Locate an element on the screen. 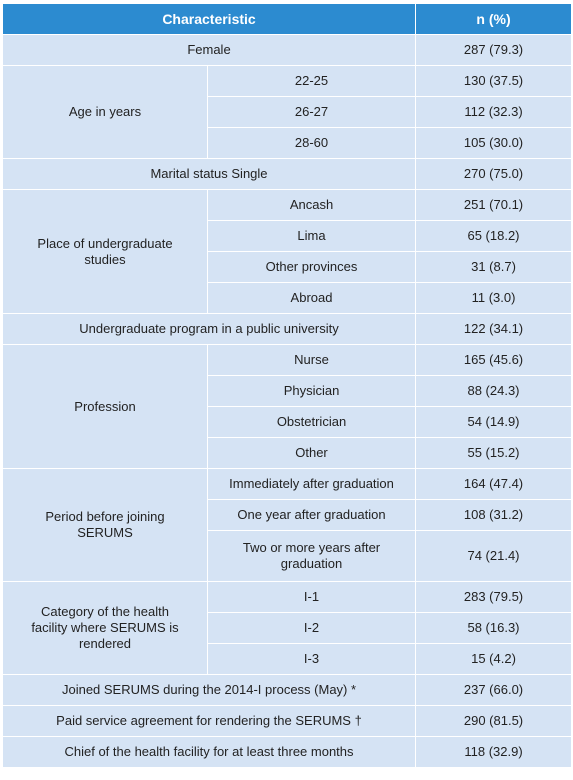  value-cell: 15 (4.2) is located at coordinates (494, 659).